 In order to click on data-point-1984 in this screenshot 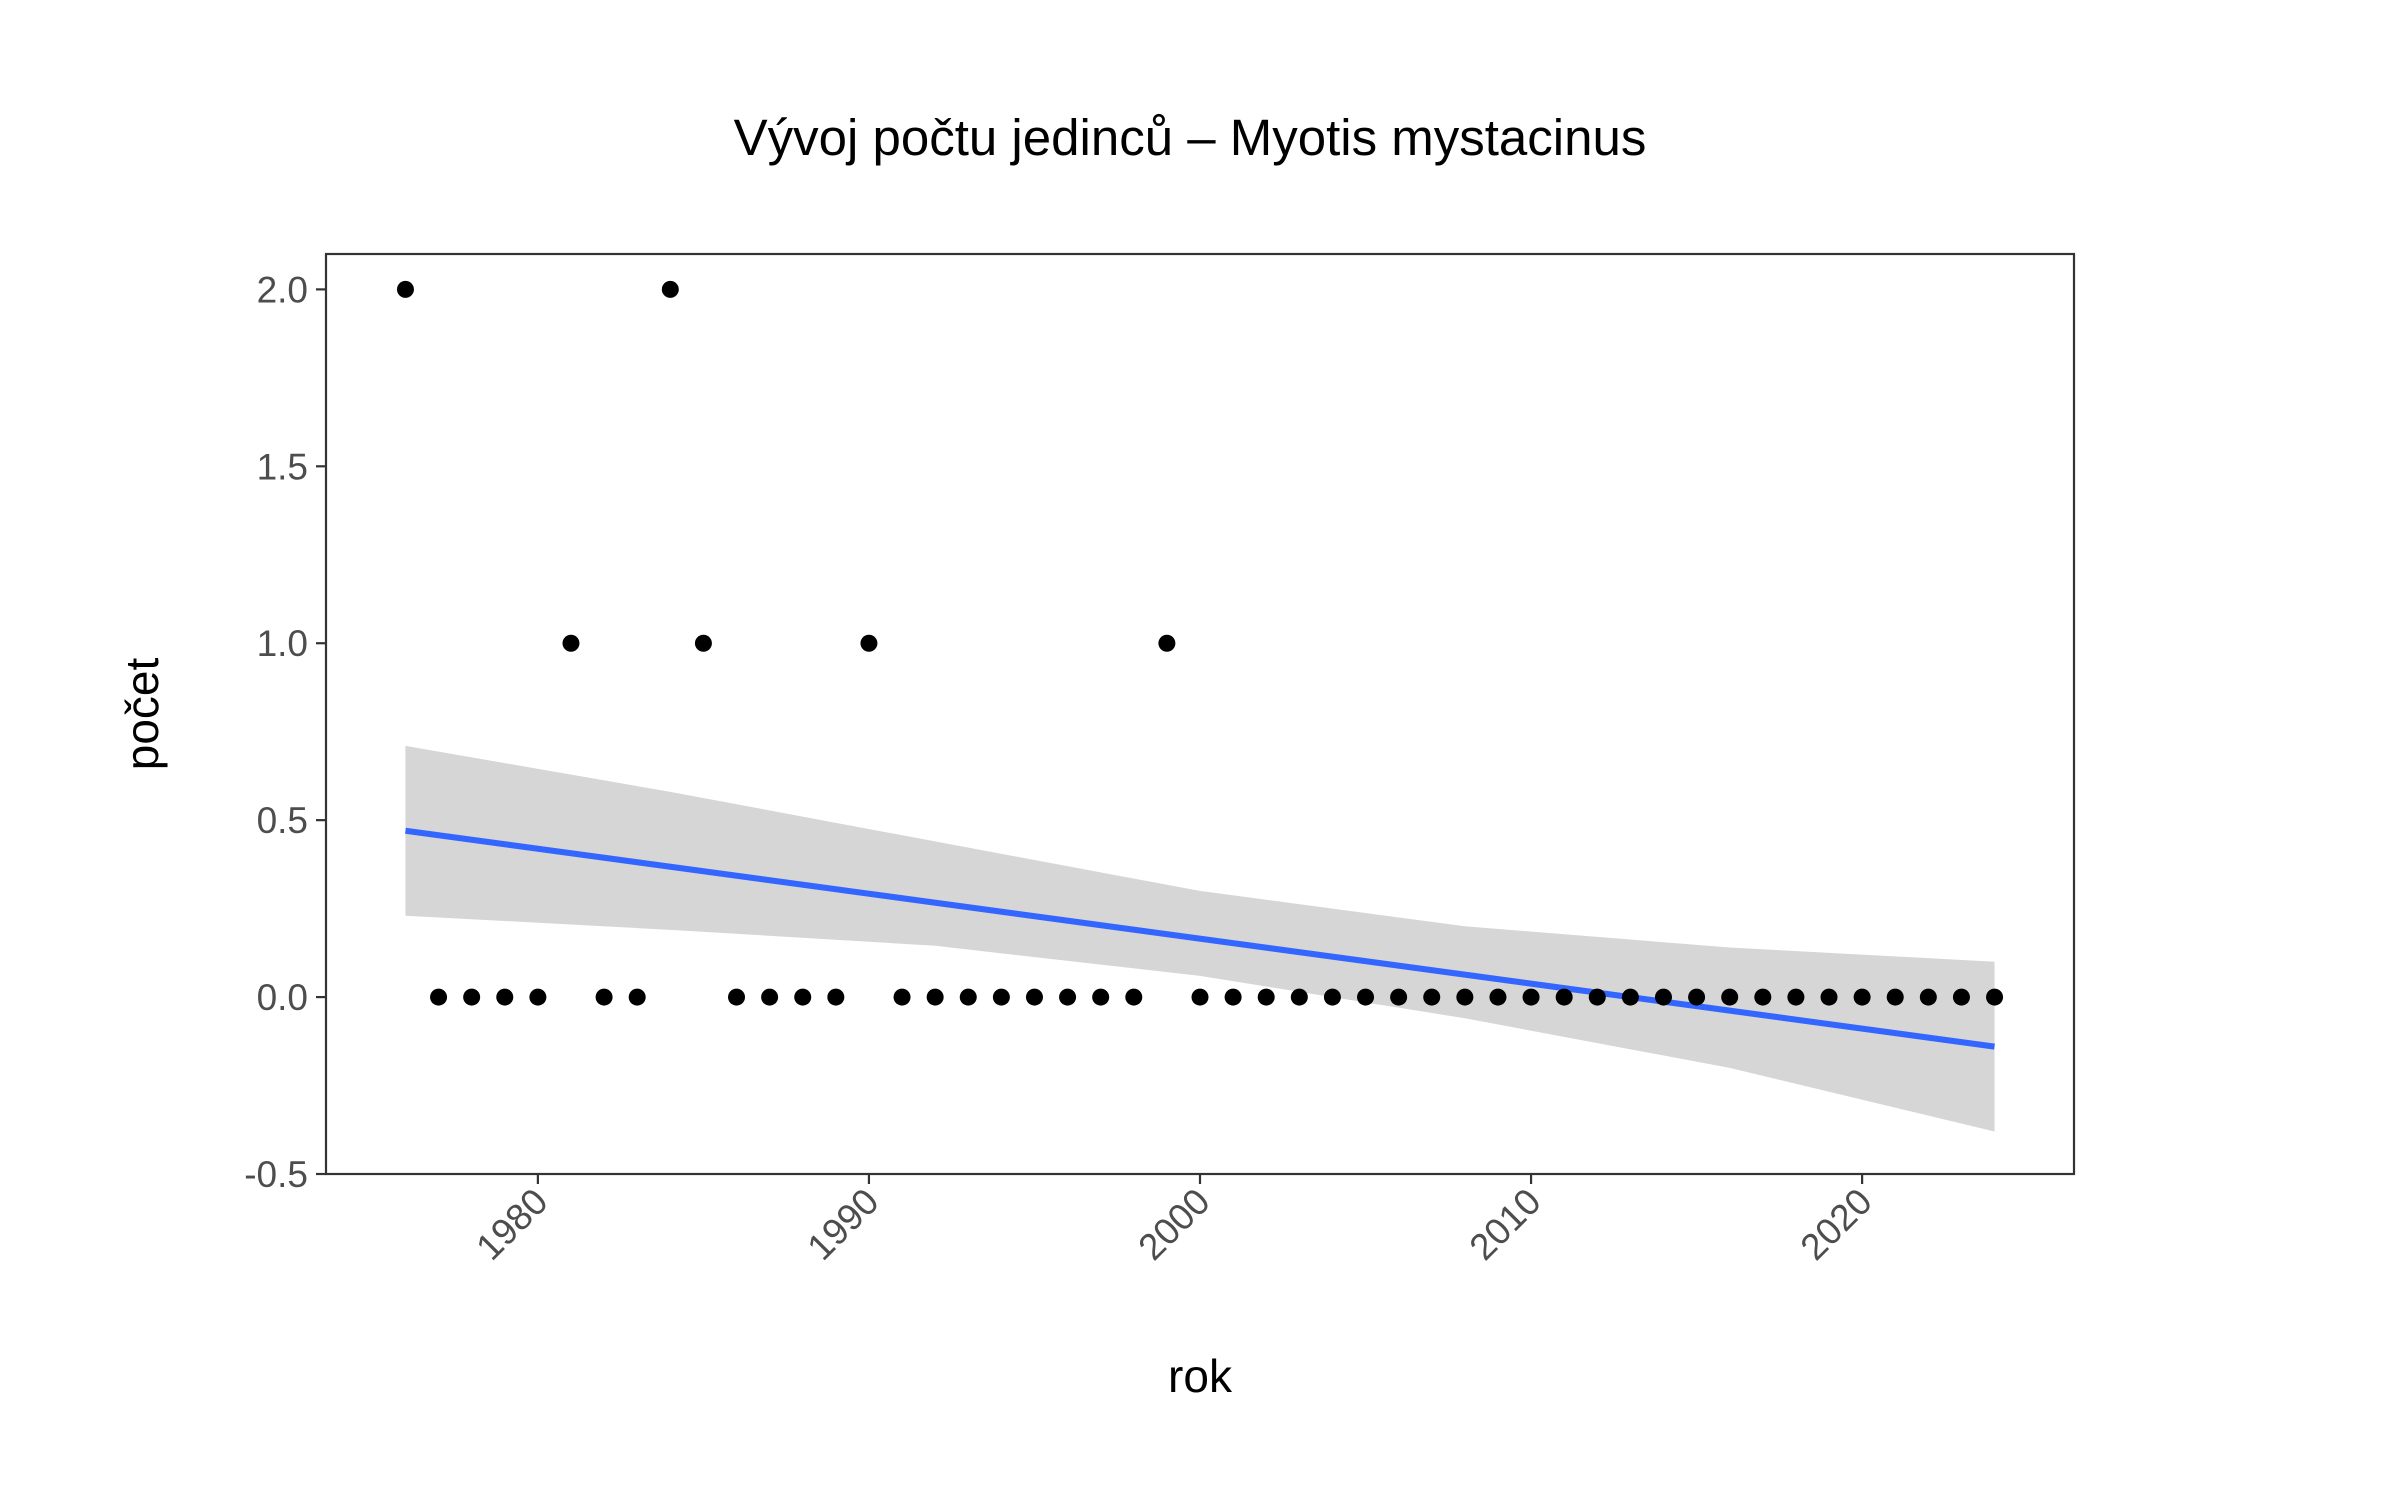, I will do `click(670, 289)`.